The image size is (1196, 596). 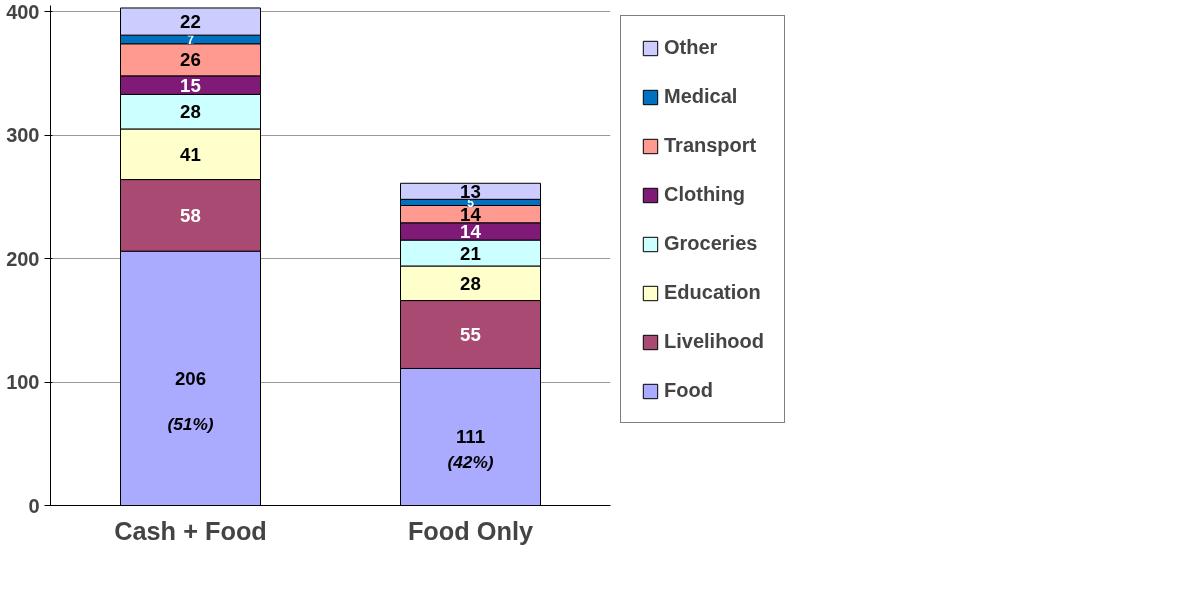 I want to click on legend-label: Education, so click(x=712, y=292).